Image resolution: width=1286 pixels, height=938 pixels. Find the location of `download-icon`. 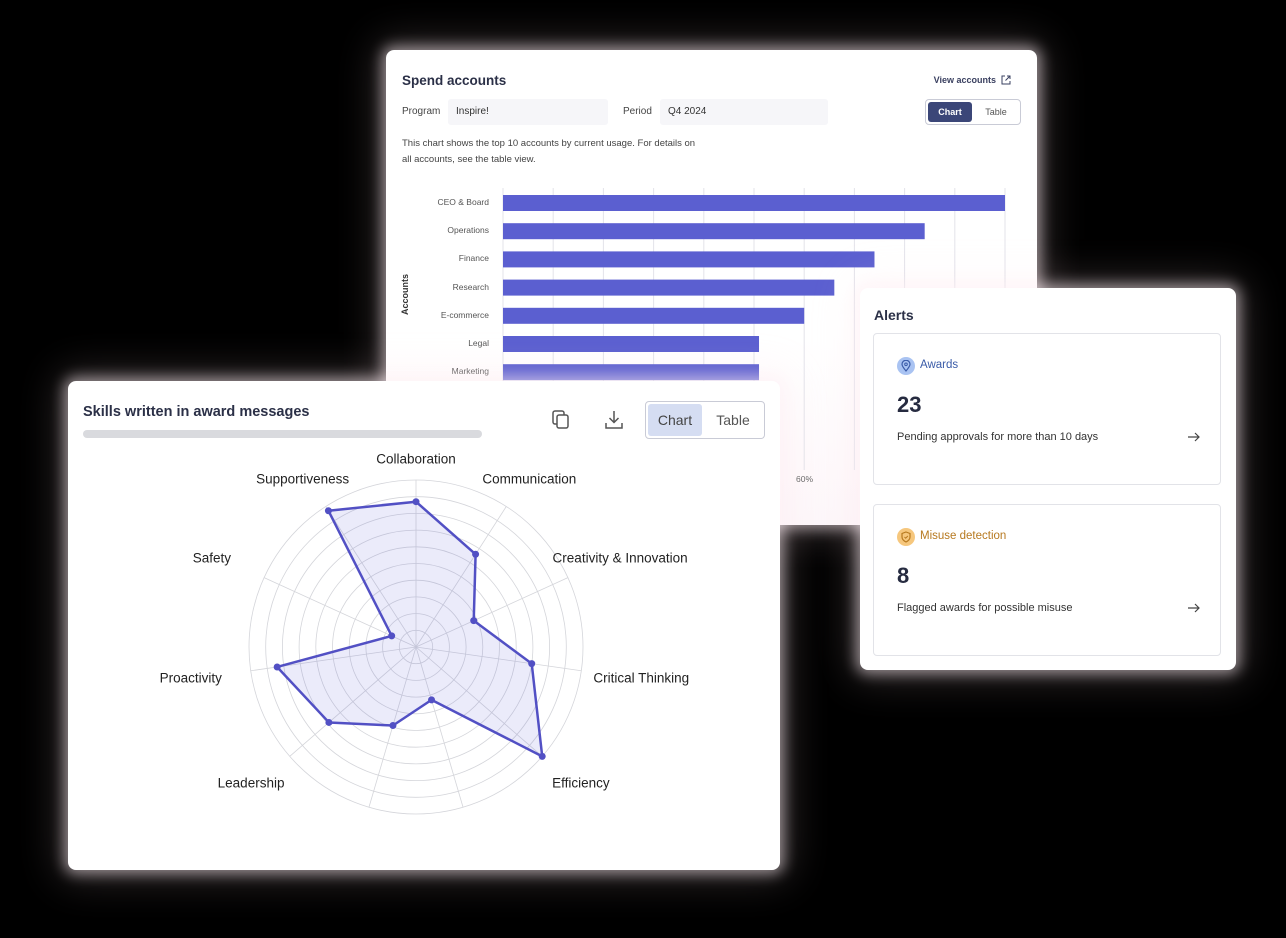

download-icon is located at coordinates (614, 420).